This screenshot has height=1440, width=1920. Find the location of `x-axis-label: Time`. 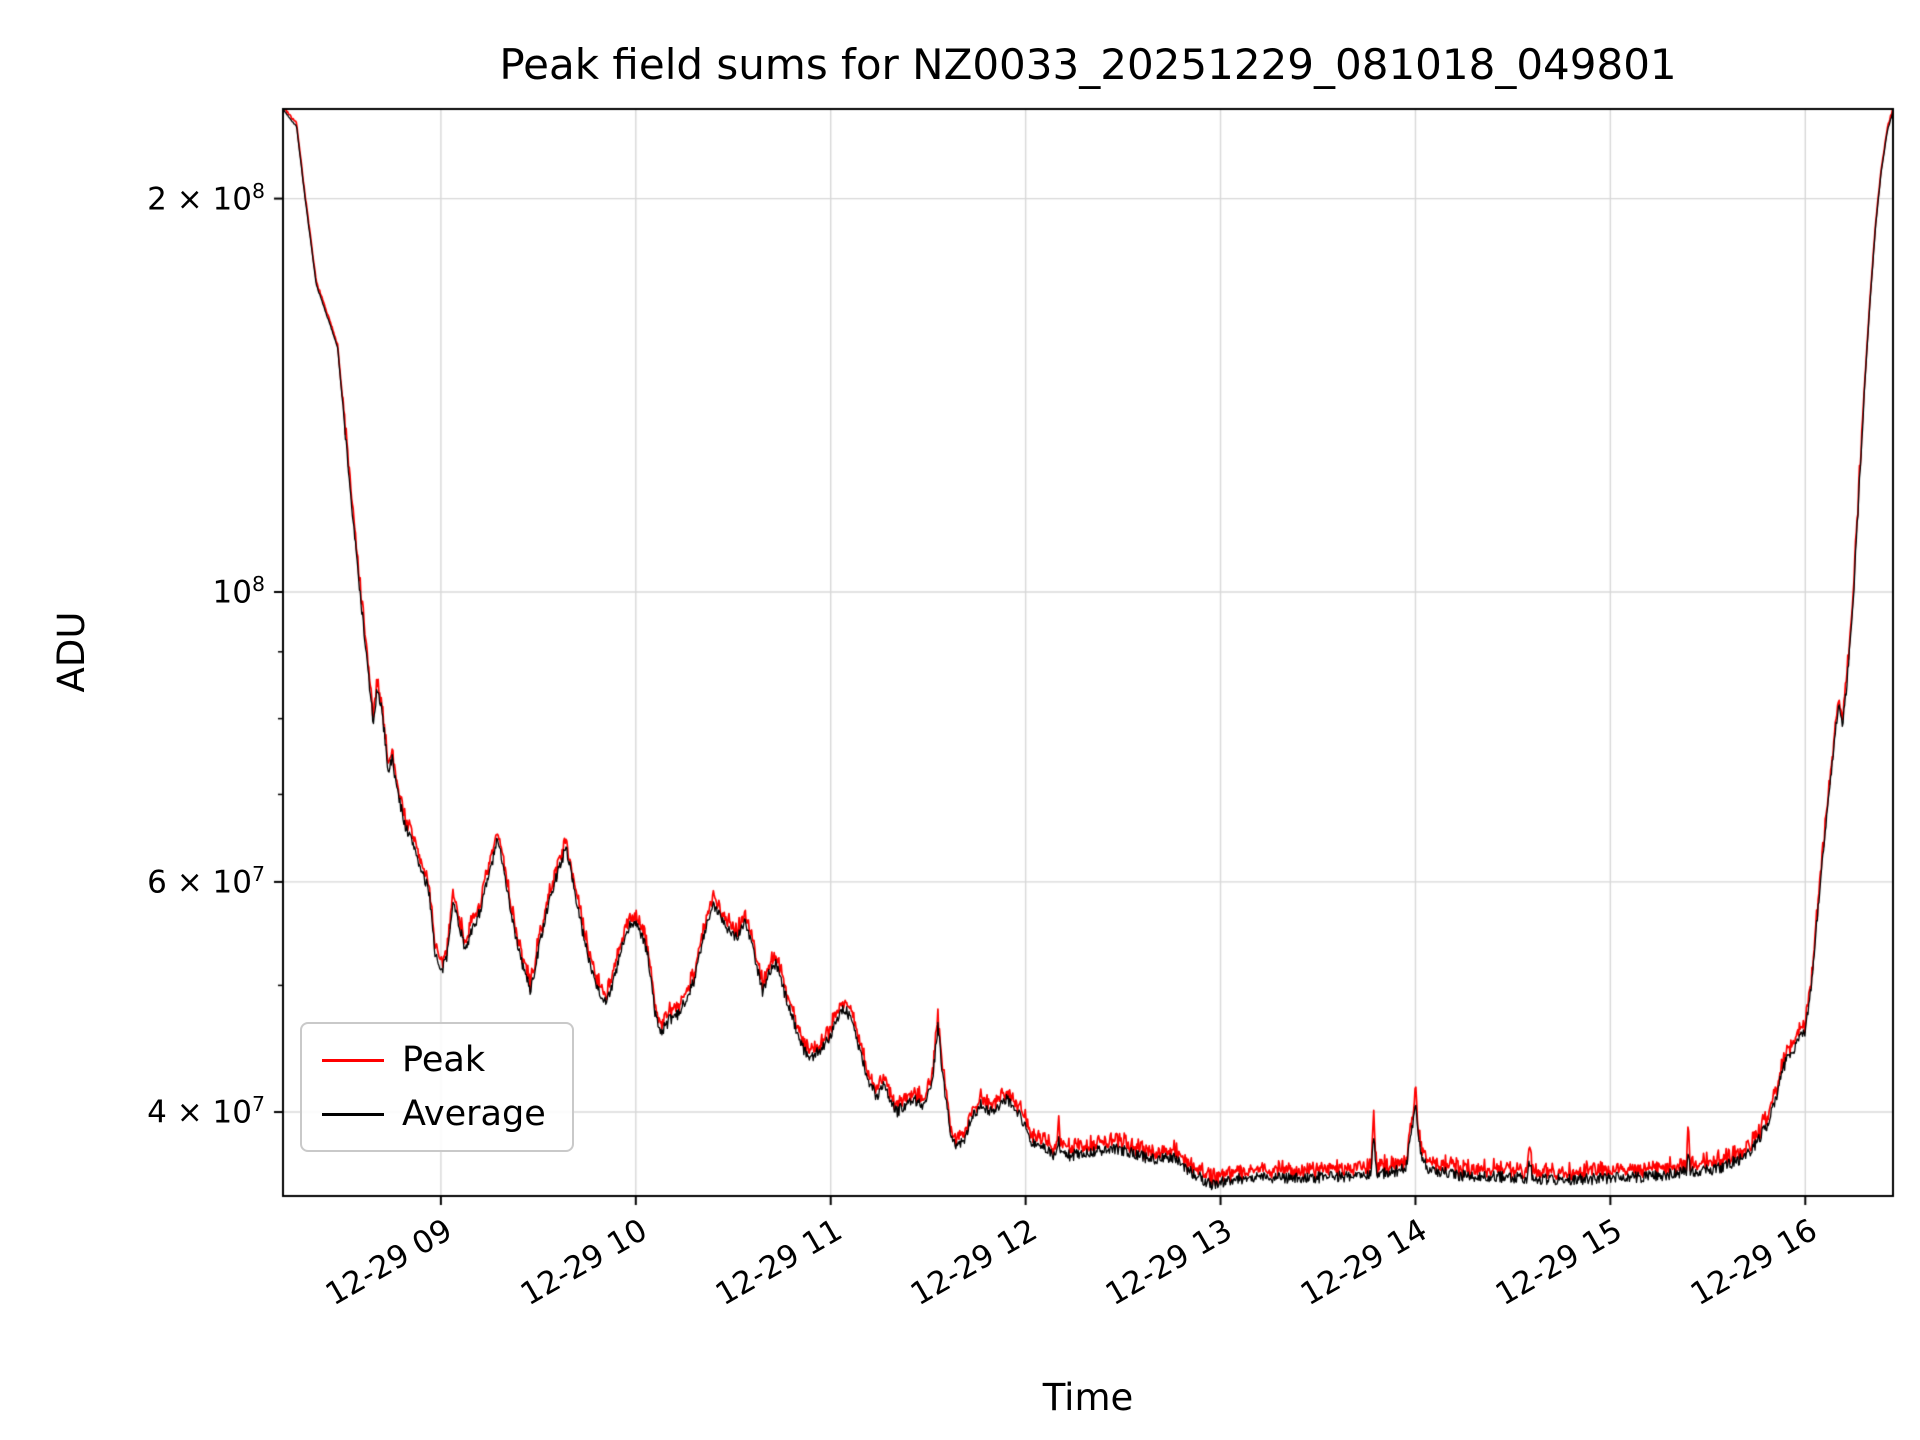

x-axis-label: Time is located at coordinates (1088, 1397).